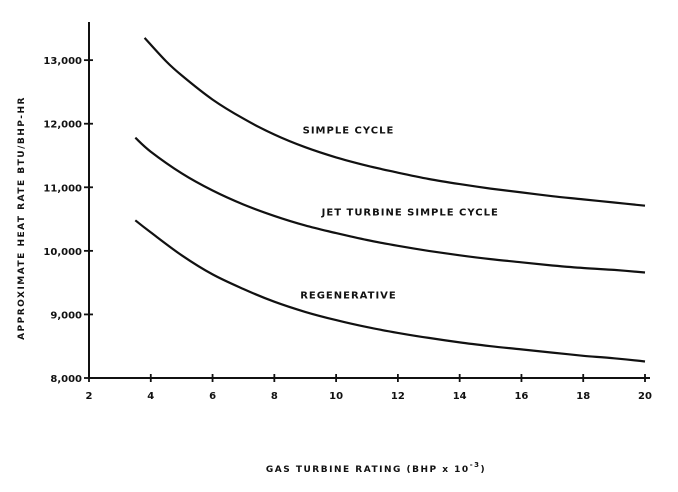  I want to click on x-tick-label: 16, so click(521, 396).